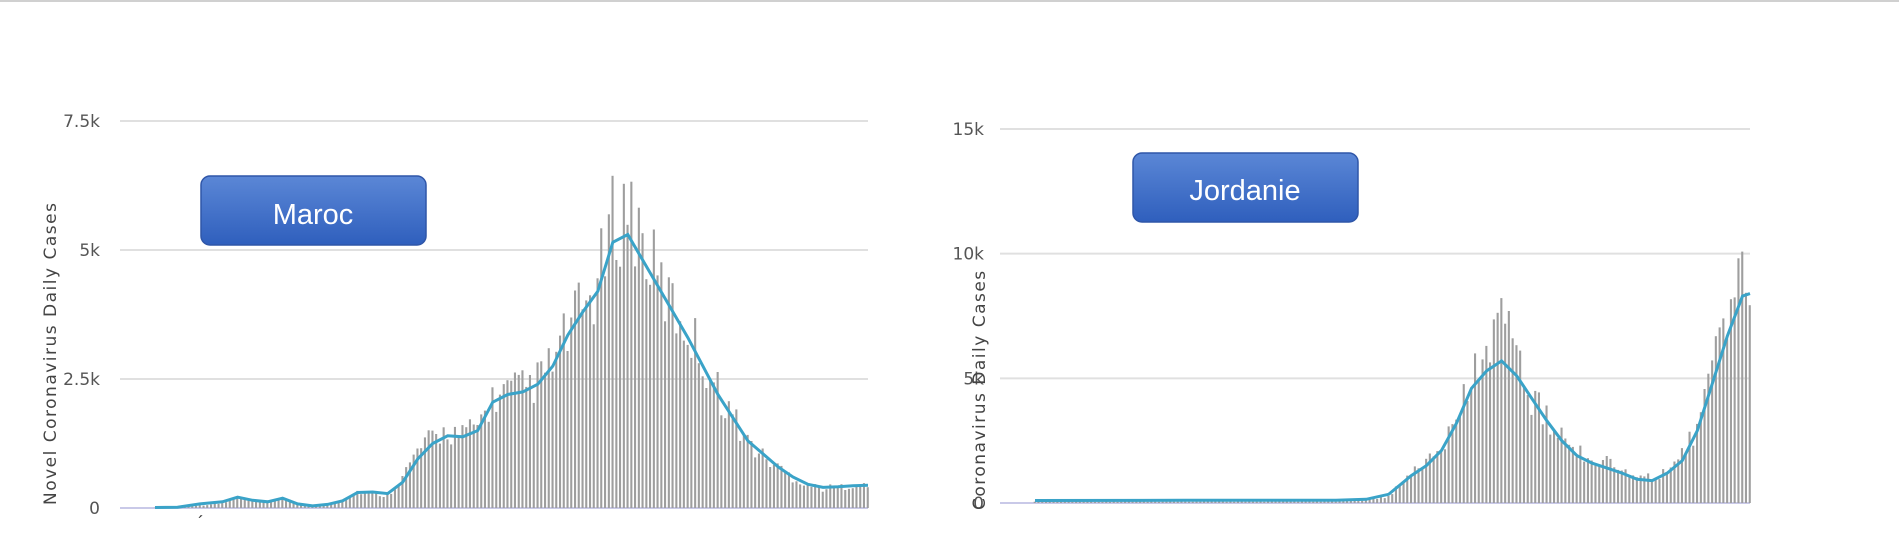 The width and height of the screenshot is (1899, 533). What do you see at coordinates (51, 353) in the screenshot?
I see `maroc-y-axis-label: Novel Coronavirus Daily Cases` at bounding box center [51, 353].